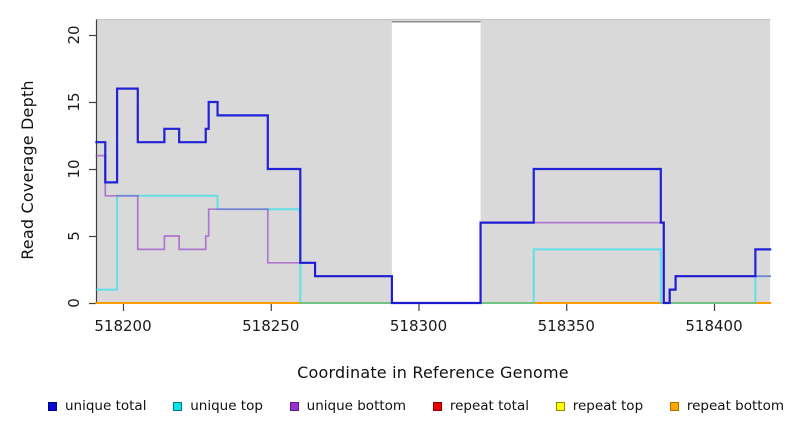  What do you see at coordinates (735, 406) in the screenshot?
I see `legend-label: repeat bottom` at bounding box center [735, 406].